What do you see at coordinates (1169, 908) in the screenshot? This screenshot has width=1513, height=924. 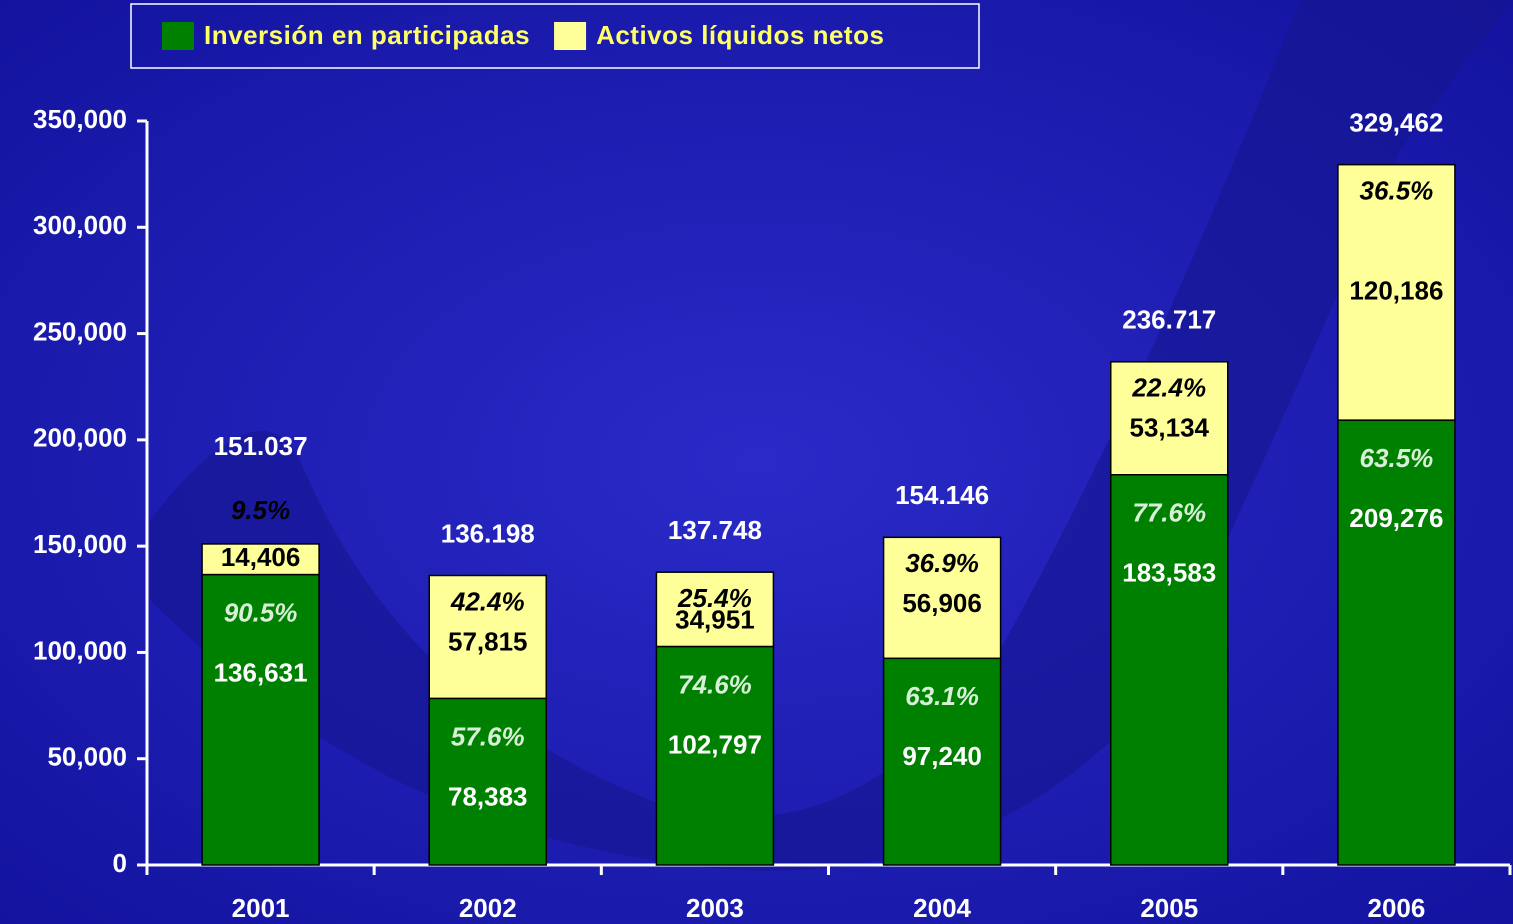 I see `x-tick-label: 2005` at bounding box center [1169, 908].